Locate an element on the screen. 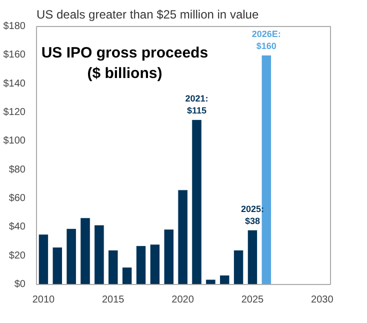 The width and height of the screenshot is (367, 323). x-tick-label: 2025 is located at coordinates (252, 300).